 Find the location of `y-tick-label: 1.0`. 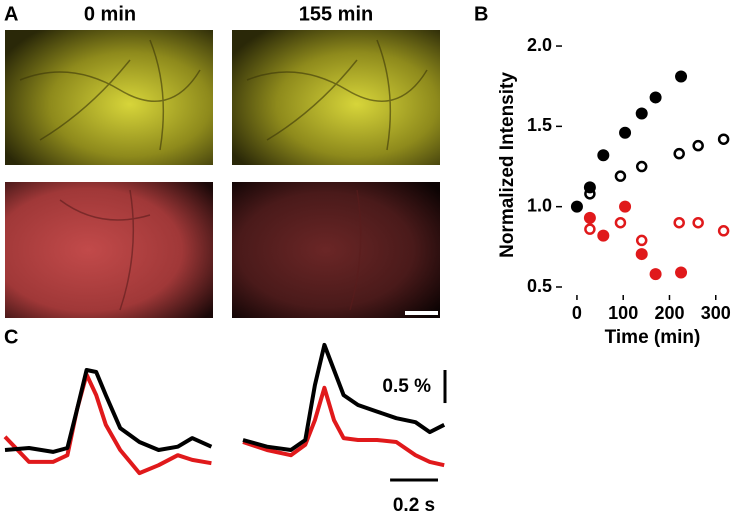

y-tick-label: 1.0 is located at coordinates (539, 205).